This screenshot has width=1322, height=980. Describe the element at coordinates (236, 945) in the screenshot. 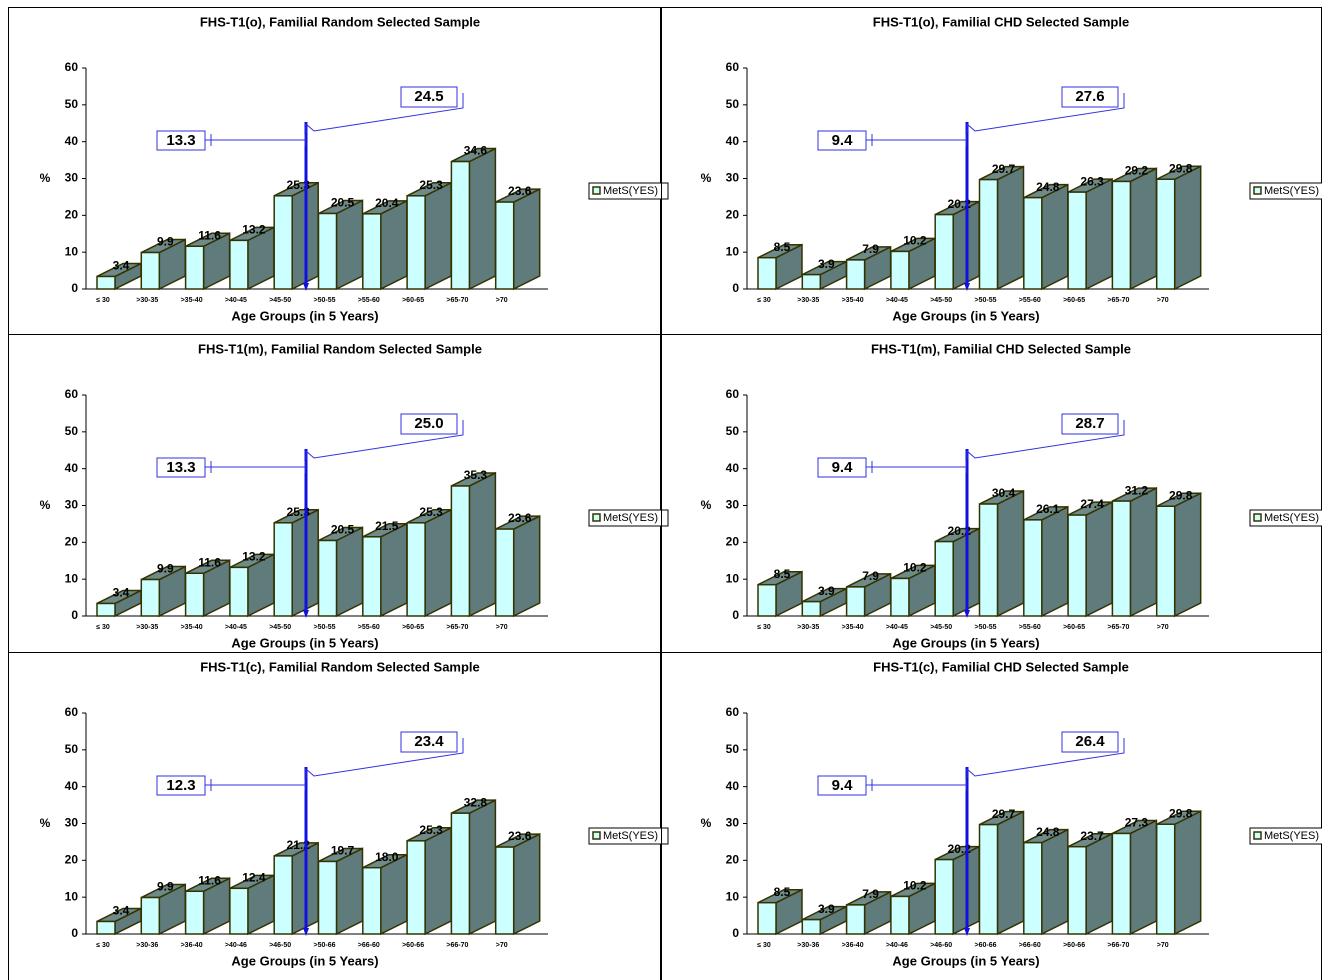

I see `x-tick-label: >40-46` at that location.